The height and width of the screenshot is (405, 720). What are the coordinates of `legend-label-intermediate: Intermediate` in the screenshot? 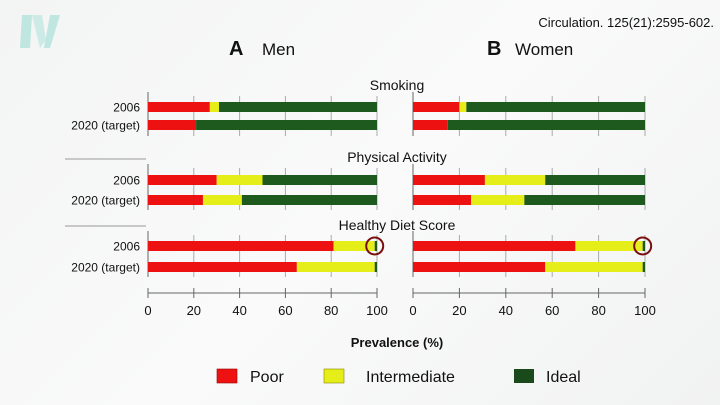 It's located at (410, 377).